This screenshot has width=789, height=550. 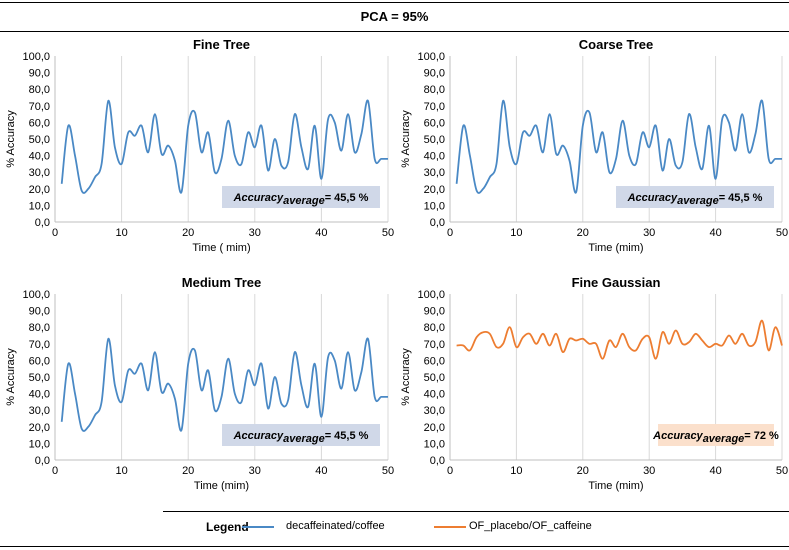 I want to click on y-tick-label: 70,0, so click(x=434, y=107).